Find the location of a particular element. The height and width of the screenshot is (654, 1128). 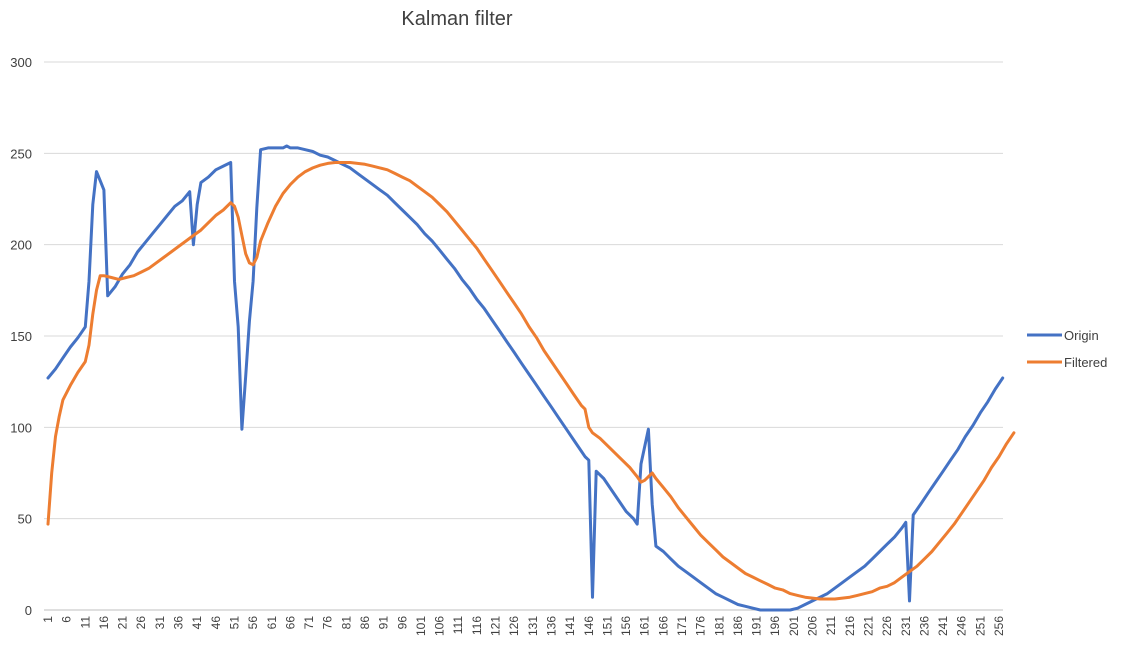

x-tick-label: 31 is located at coordinates (160, 623).